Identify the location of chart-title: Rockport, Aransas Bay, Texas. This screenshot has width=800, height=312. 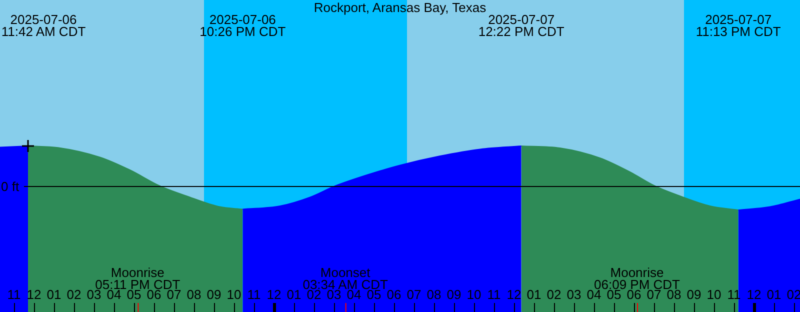
(400, 7).